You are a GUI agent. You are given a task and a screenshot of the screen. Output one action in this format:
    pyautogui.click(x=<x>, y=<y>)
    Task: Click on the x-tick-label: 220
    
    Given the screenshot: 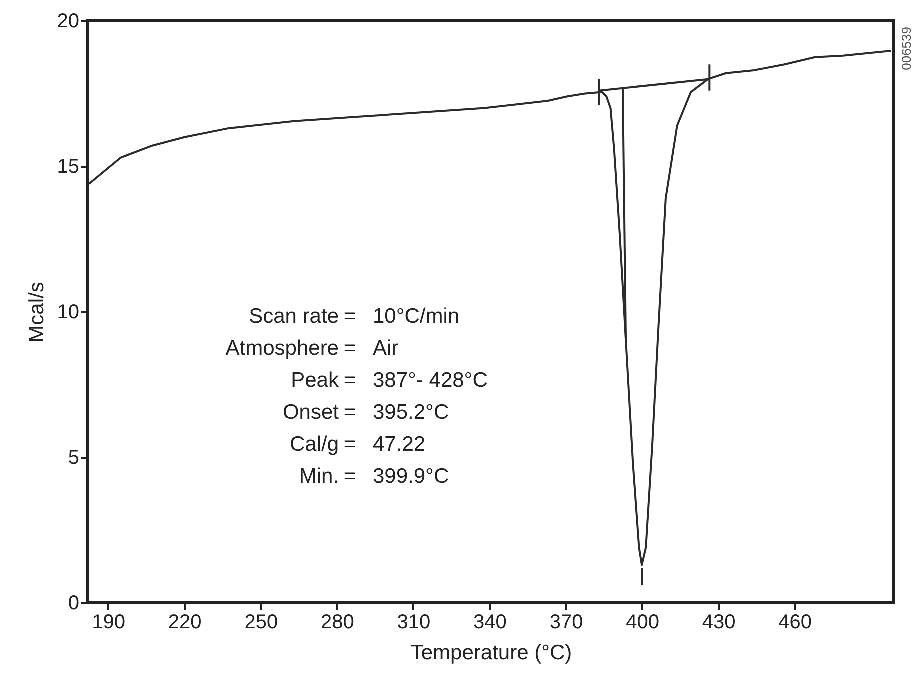 What is the action you would take?
    pyautogui.click(x=185, y=623)
    